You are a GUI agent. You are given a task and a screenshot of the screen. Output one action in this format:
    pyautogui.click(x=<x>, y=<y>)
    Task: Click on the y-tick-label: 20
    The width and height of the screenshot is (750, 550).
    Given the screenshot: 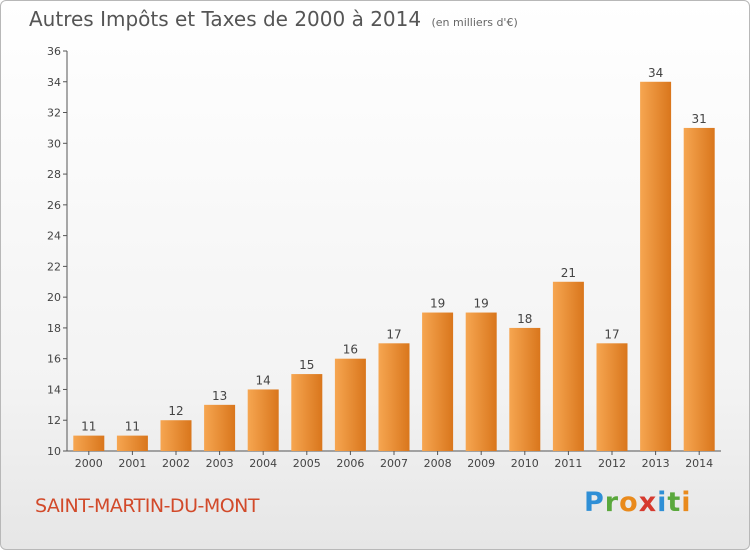 What is the action you would take?
    pyautogui.click(x=54, y=297)
    